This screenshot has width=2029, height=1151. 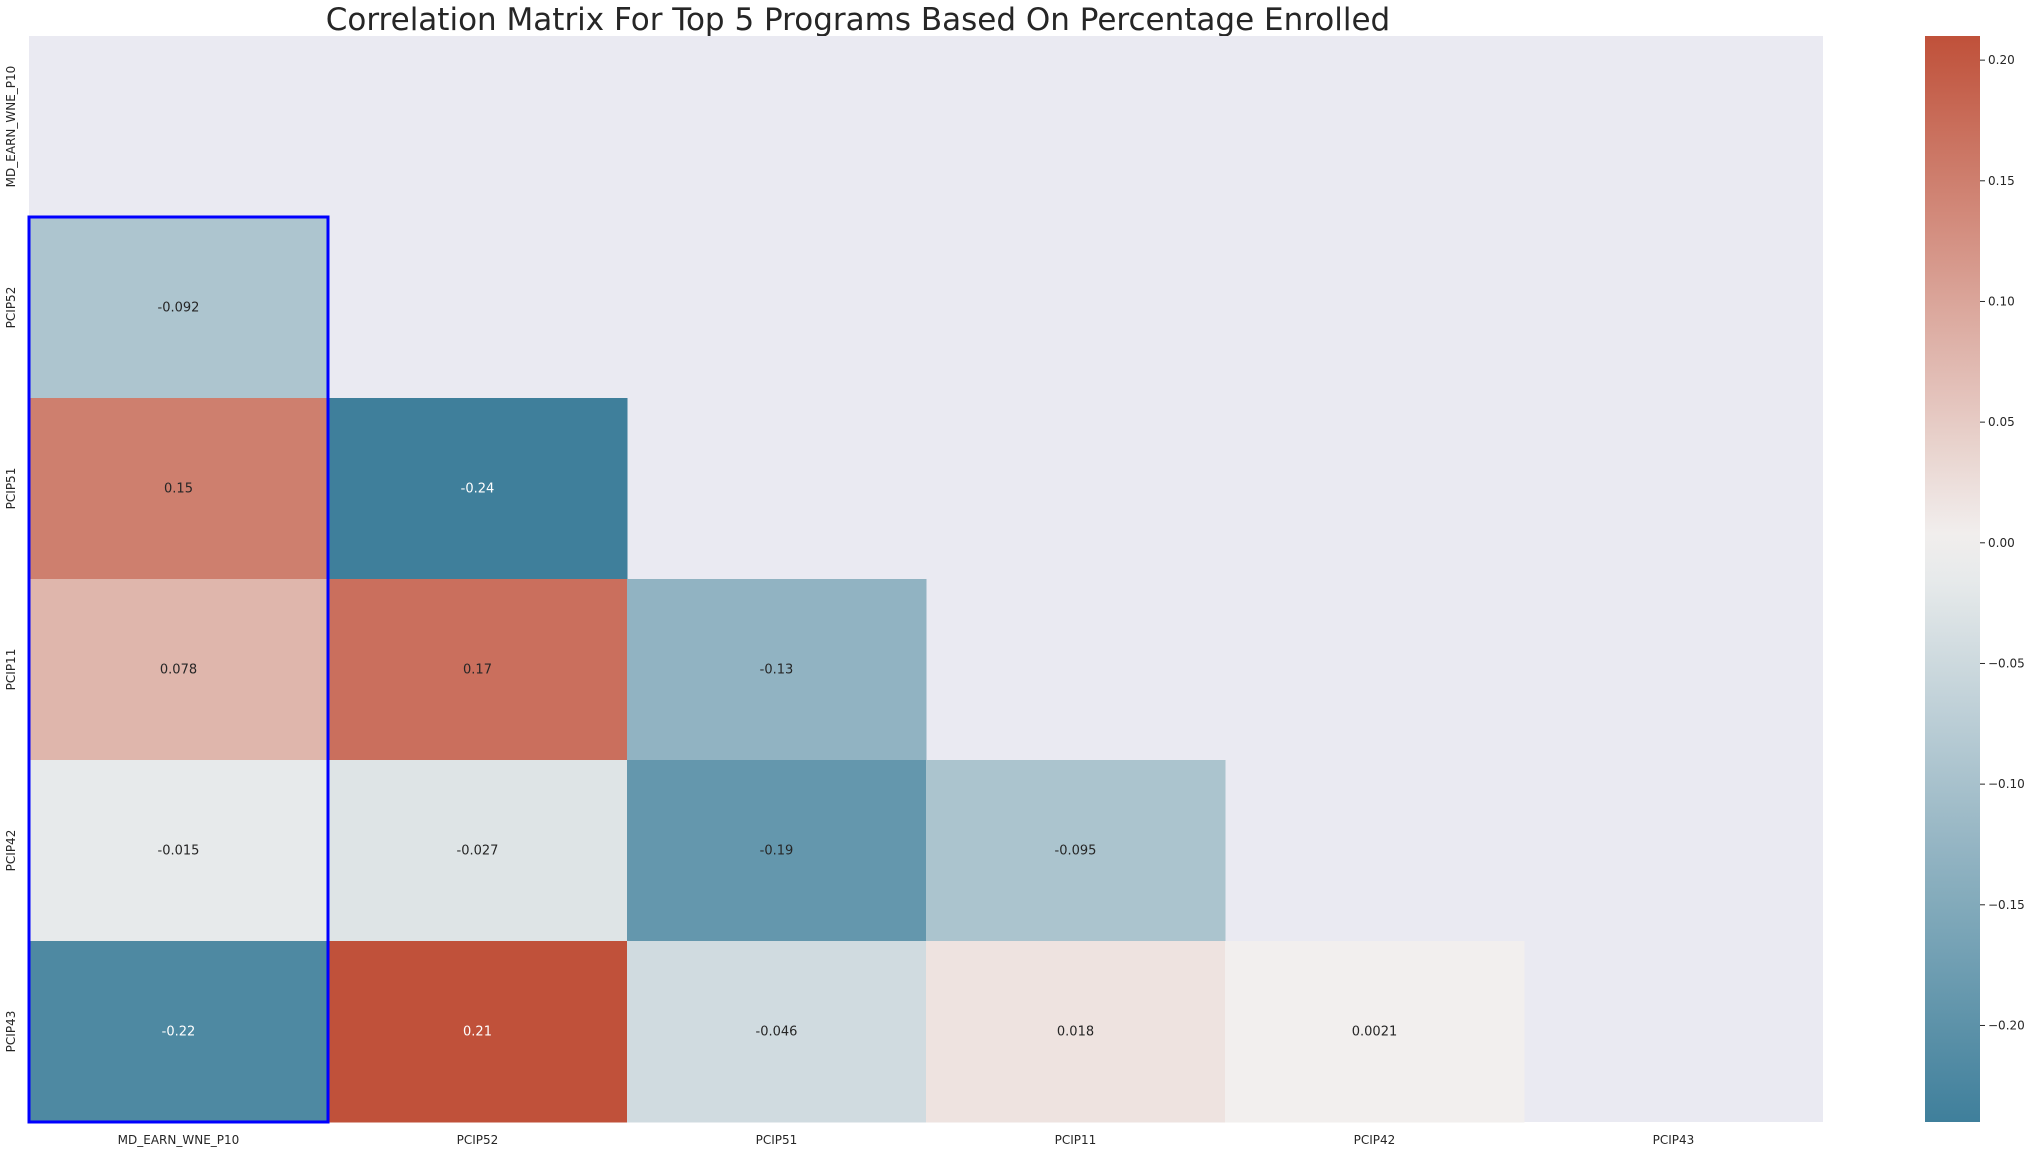 I want to click on heatmap-cell-pcip43-pcip11, so click(x=1076, y=1032).